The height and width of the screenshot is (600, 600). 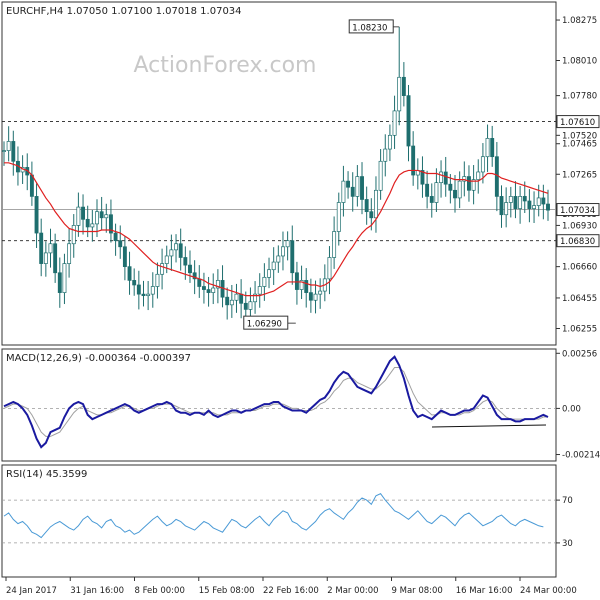 I want to click on macd-lines, so click(x=279, y=402).